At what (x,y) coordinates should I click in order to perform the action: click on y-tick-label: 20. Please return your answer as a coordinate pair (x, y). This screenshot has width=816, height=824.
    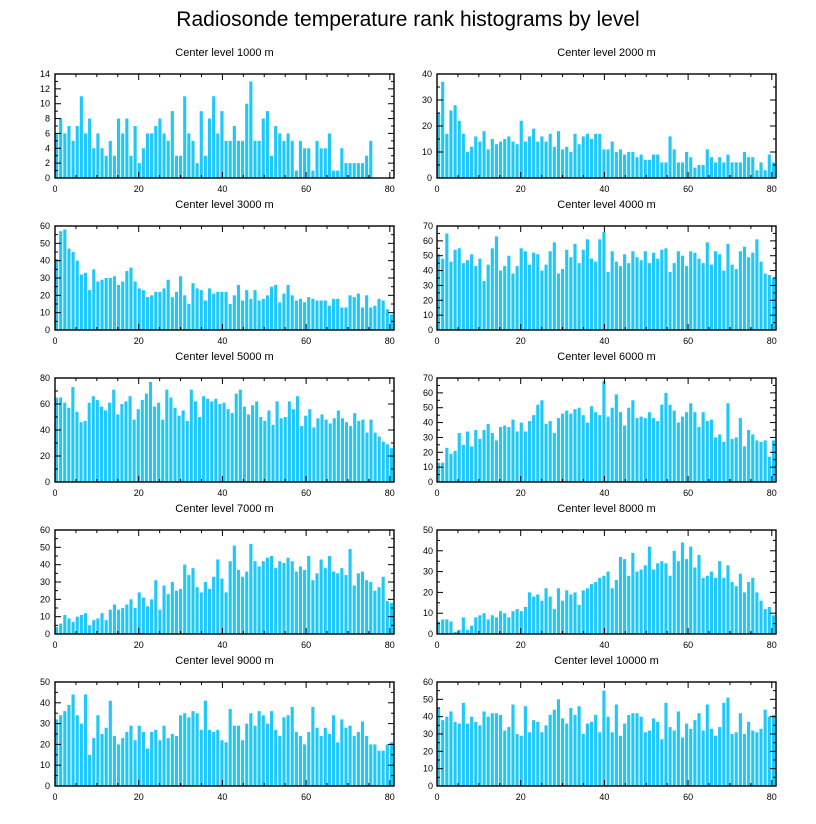
    Looking at the image, I should click on (45, 744).